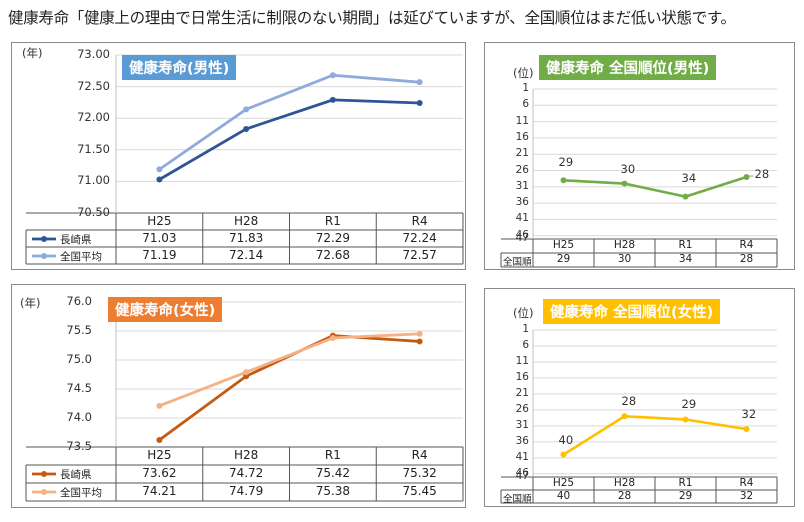 This screenshot has height=522, width=804. What do you see at coordinates (246, 491) in the screenshot?
I see `table-cell-value: 74.79` at bounding box center [246, 491].